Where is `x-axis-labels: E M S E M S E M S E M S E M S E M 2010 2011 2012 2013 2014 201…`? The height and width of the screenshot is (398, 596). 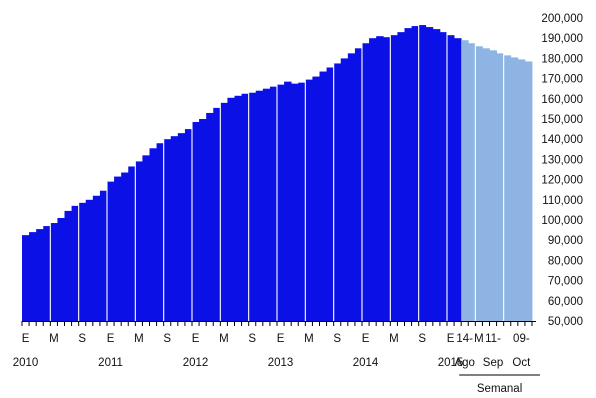 x-axis-labels: E M S E M S E M S E M S E M S E M 2010 2011 2012 2013 2014 201… is located at coordinates (276, 364).